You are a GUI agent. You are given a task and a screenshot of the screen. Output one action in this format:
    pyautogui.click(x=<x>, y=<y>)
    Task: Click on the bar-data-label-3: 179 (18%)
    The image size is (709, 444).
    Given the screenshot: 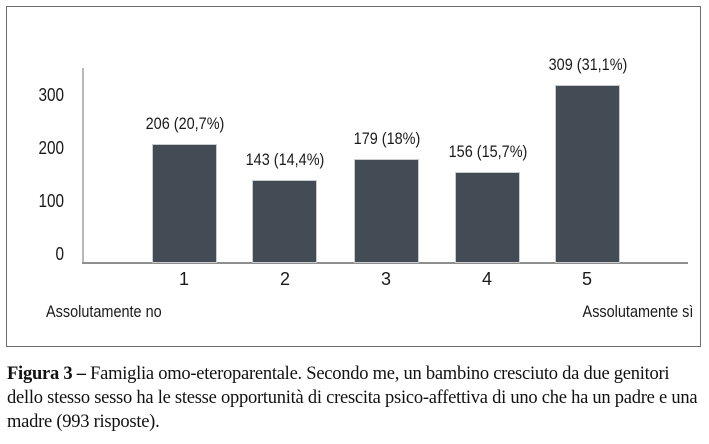 What is the action you would take?
    pyautogui.click(x=386, y=138)
    